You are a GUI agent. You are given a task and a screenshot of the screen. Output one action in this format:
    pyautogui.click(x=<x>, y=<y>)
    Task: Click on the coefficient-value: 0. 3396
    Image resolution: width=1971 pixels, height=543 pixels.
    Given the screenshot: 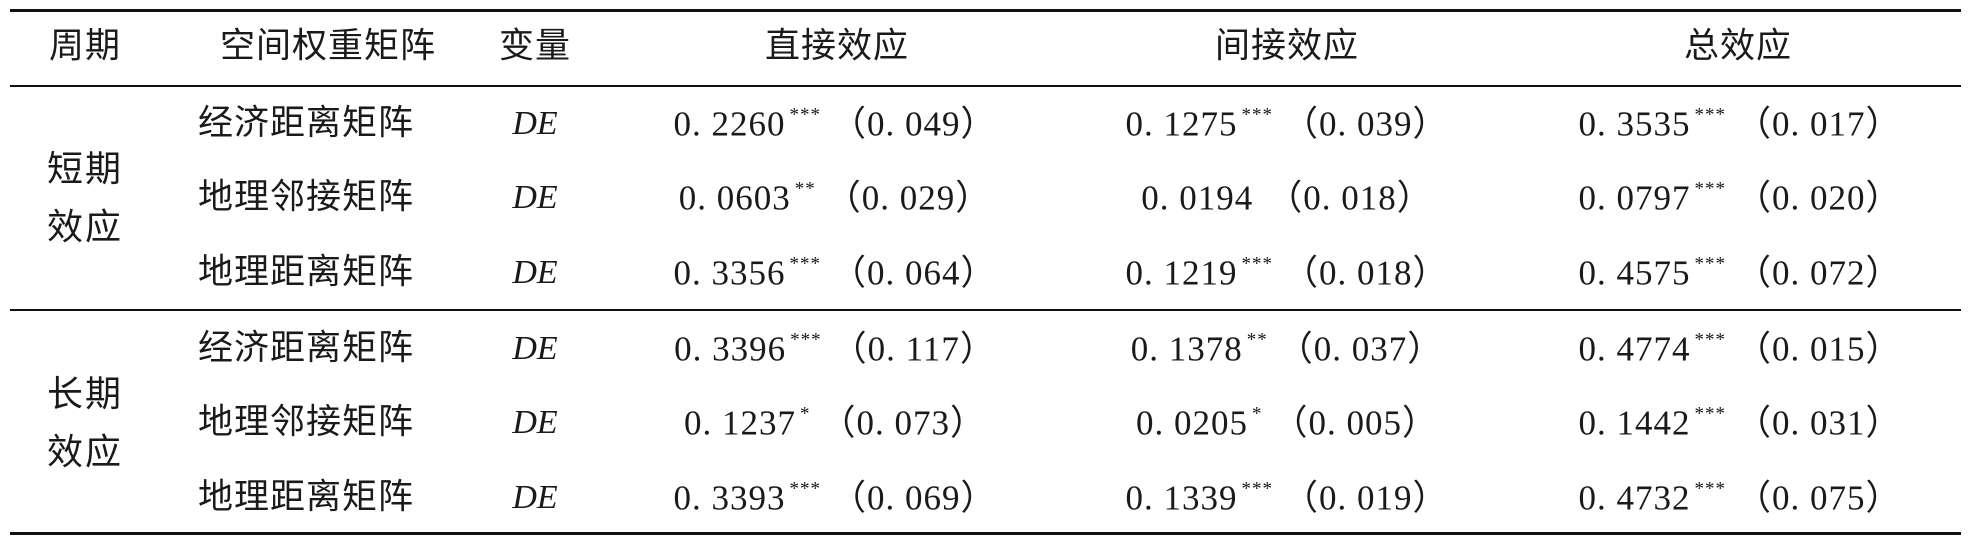 What is the action you would take?
    pyautogui.click(x=730, y=349)
    